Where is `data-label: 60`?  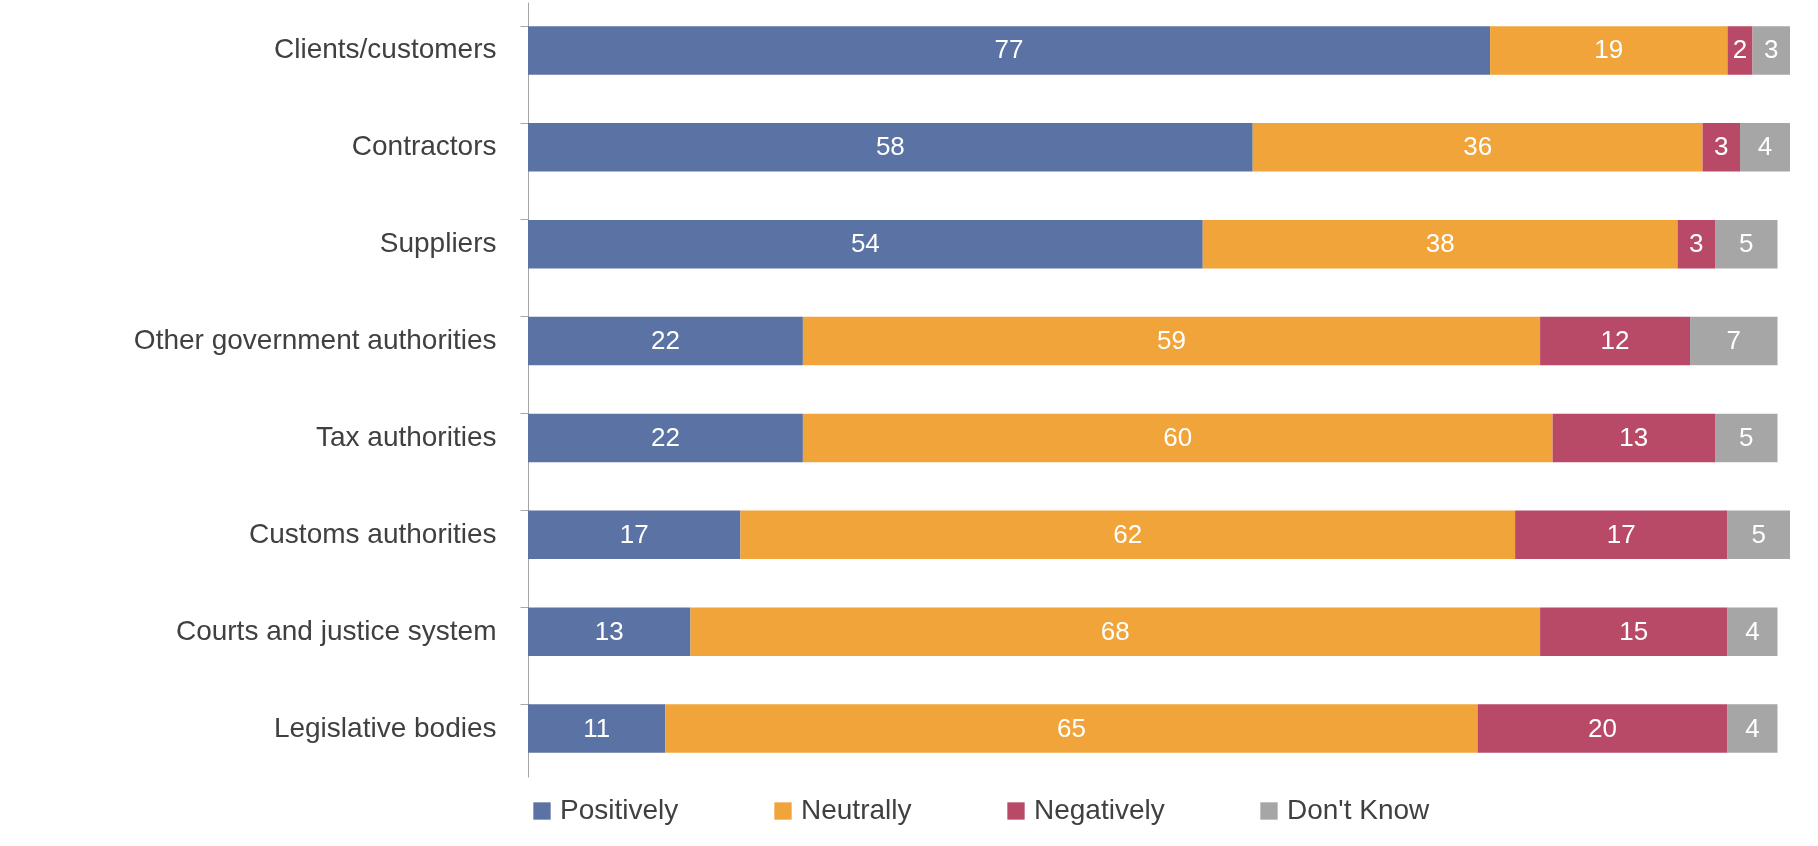
data-label: 60 is located at coordinates (1178, 436).